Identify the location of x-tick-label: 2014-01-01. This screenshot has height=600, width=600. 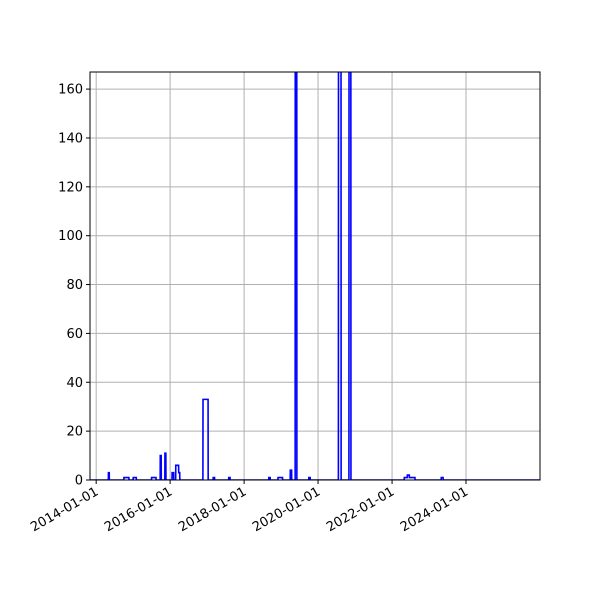
(64, 509).